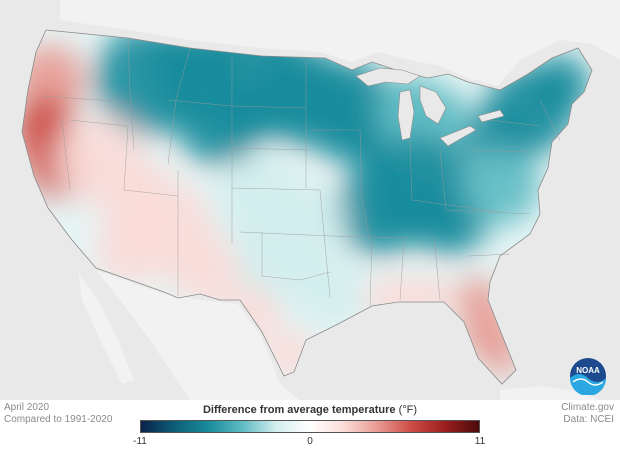 The height and width of the screenshot is (450, 620). What do you see at coordinates (458, 136) in the screenshot?
I see `lake-erie` at bounding box center [458, 136].